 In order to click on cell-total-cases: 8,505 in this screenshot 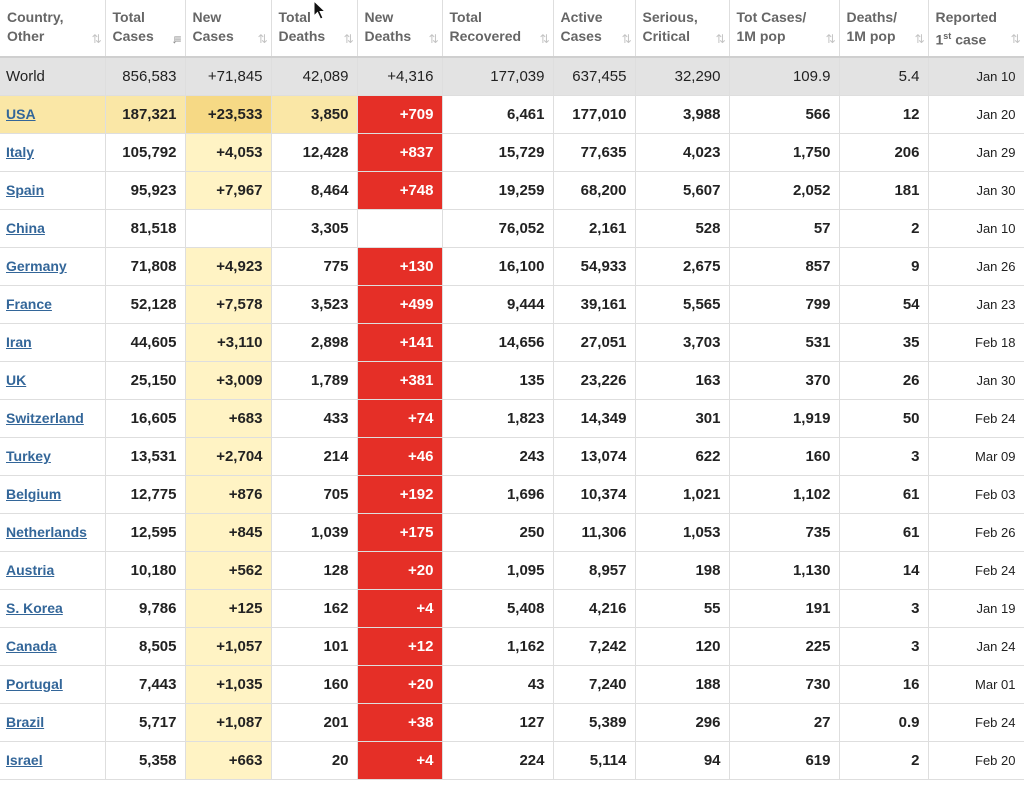, I will do `click(145, 646)`.